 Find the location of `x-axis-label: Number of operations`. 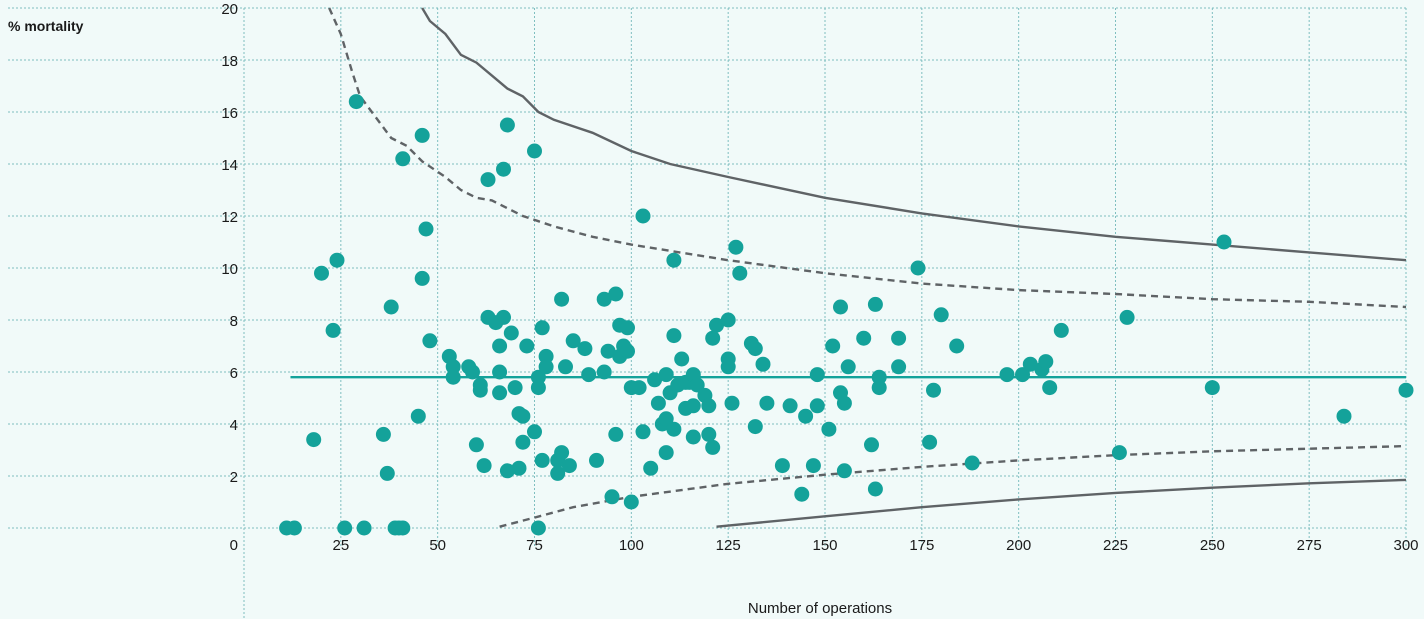

x-axis-label: Number of operations is located at coordinates (820, 608).